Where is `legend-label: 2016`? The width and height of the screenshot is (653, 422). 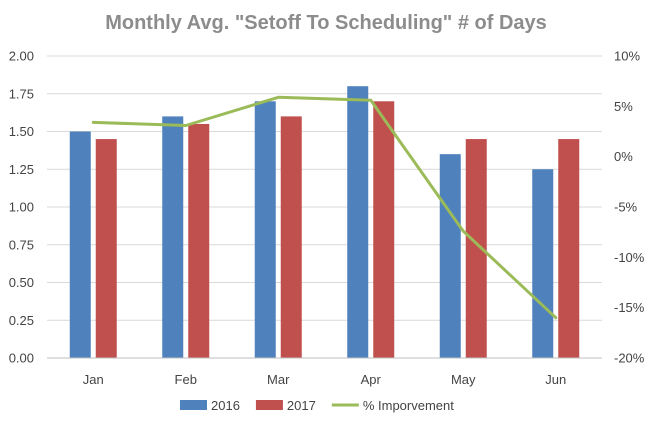 legend-label: 2016 is located at coordinates (225, 405).